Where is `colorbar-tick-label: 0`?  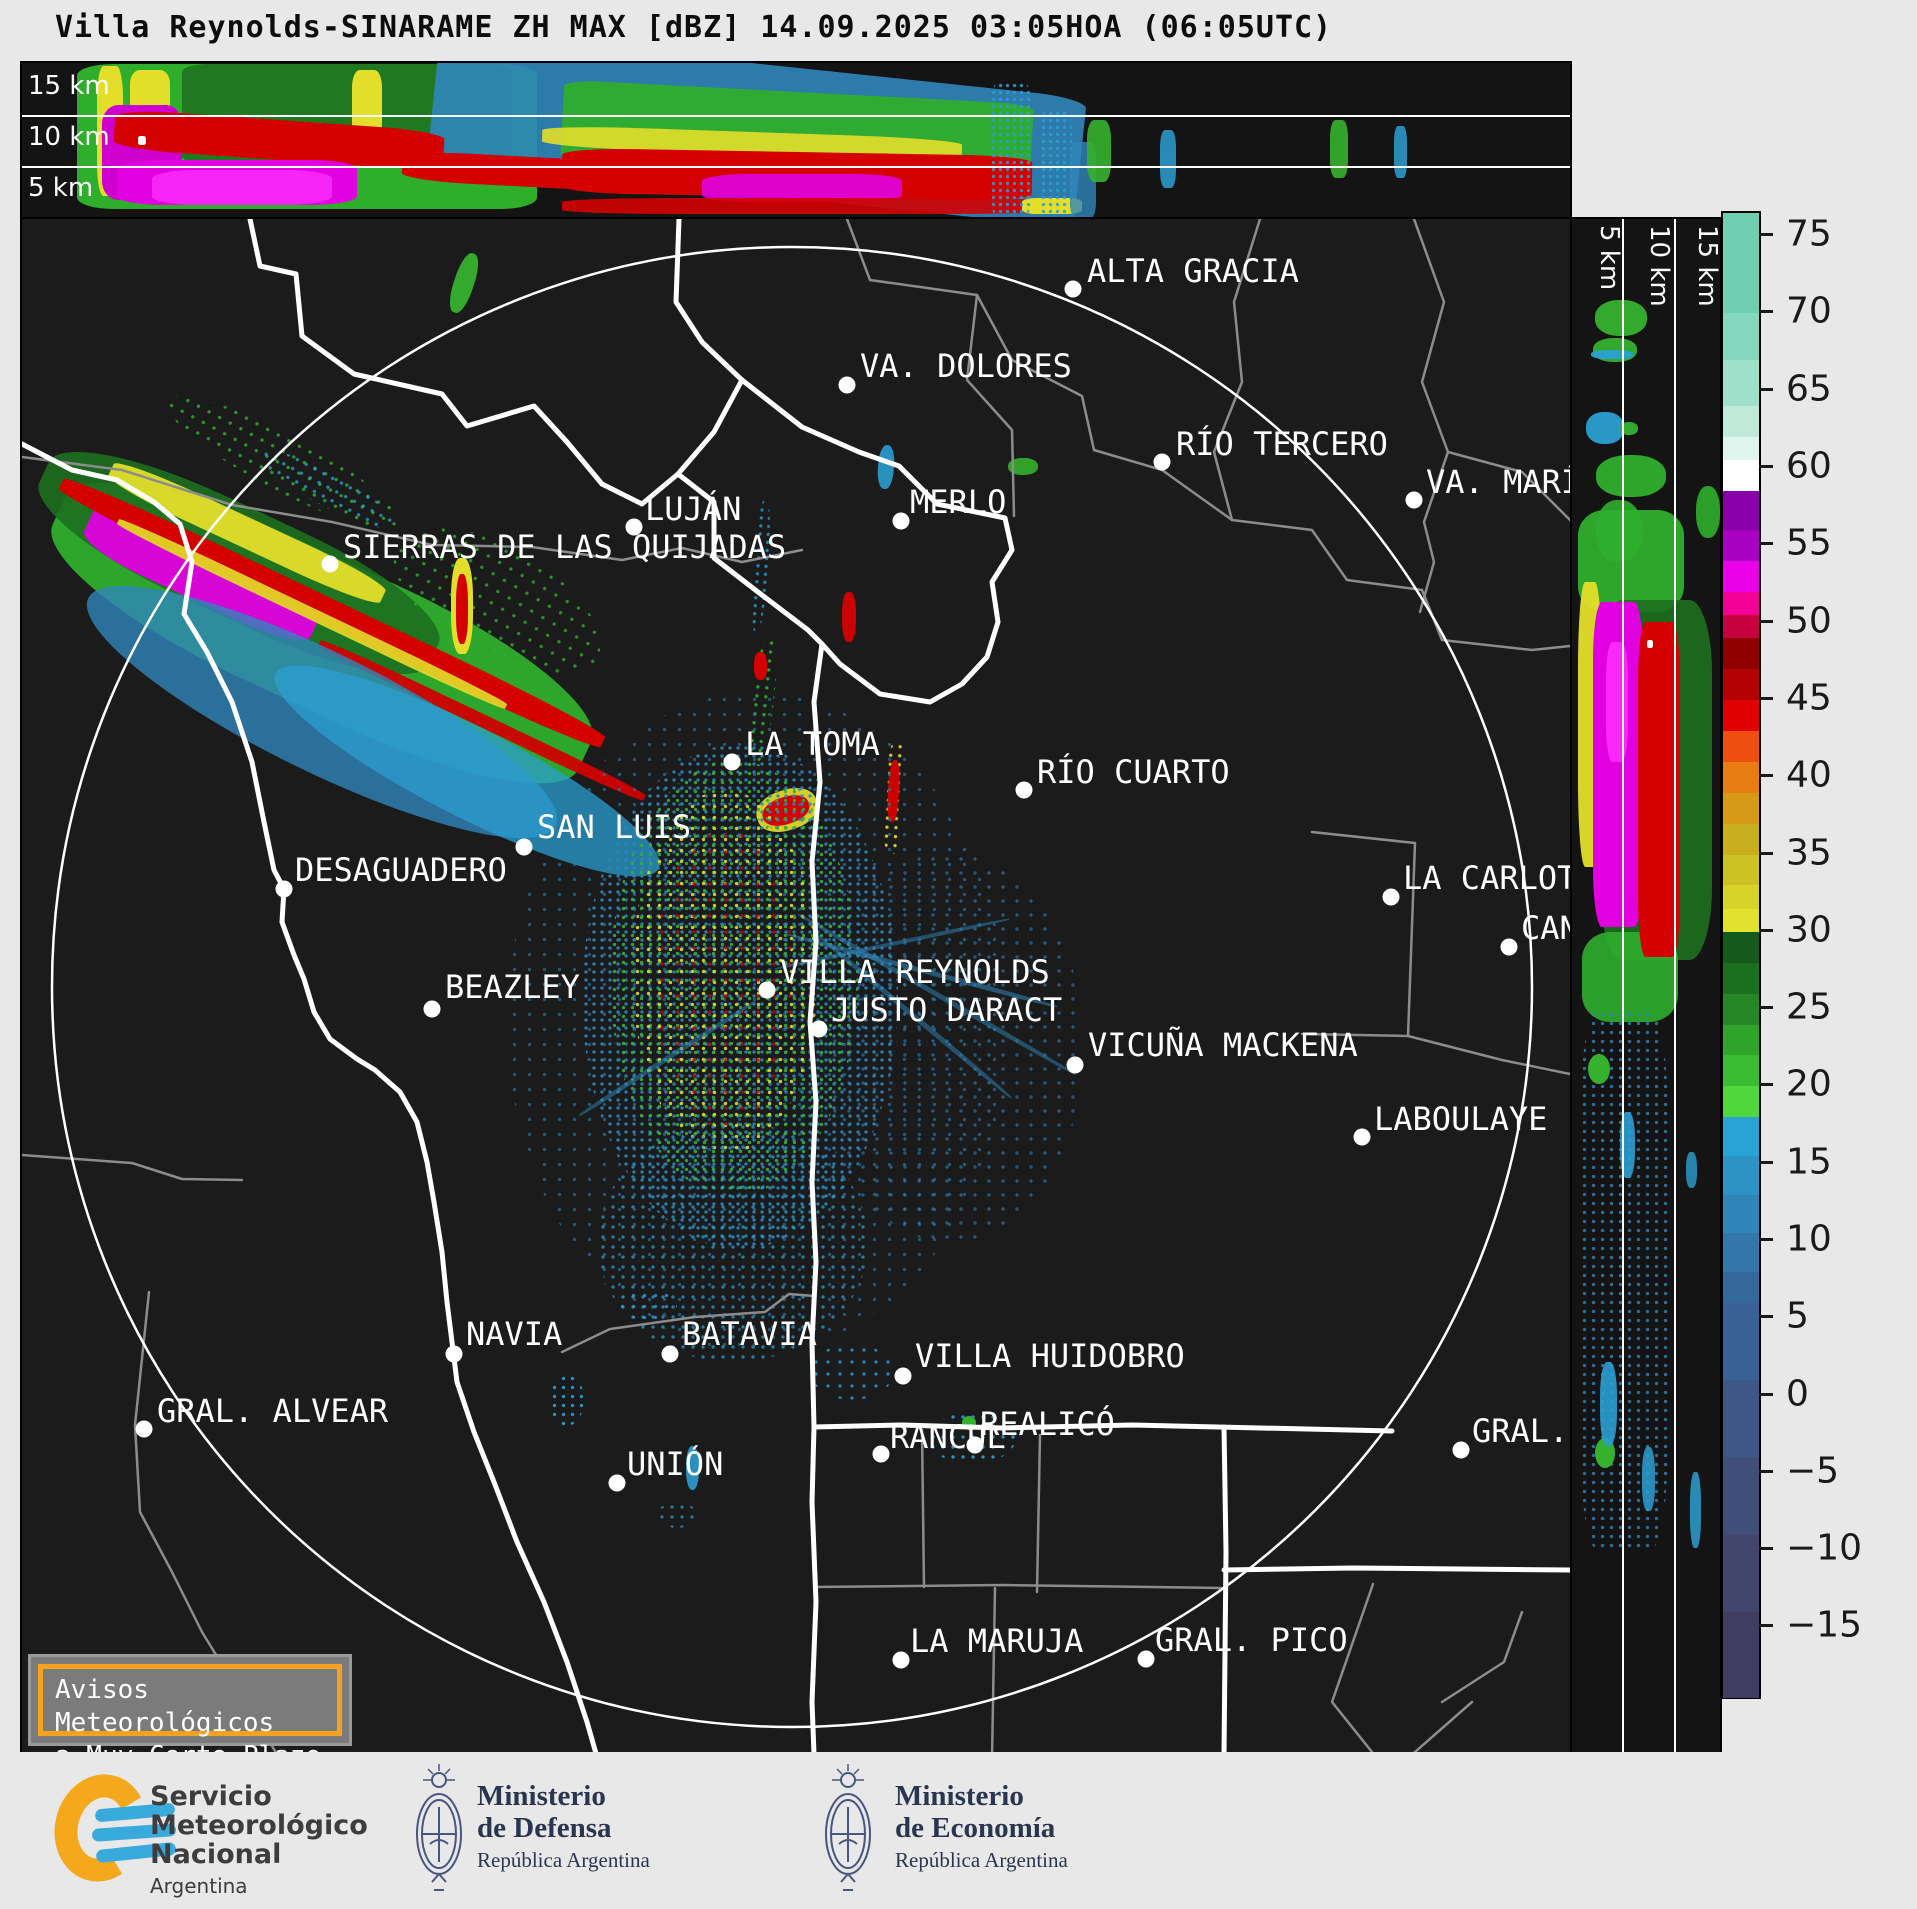 colorbar-tick-label: 0 is located at coordinates (1797, 1394).